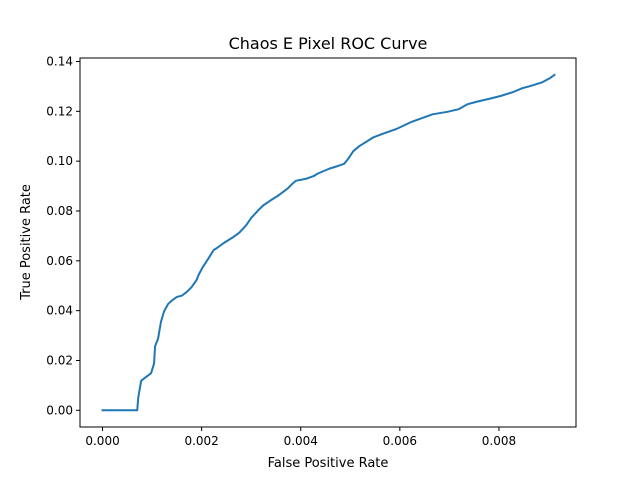  Describe the element at coordinates (59, 161) in the screenshot. I see `y-tick-label: 0.10` at that location.